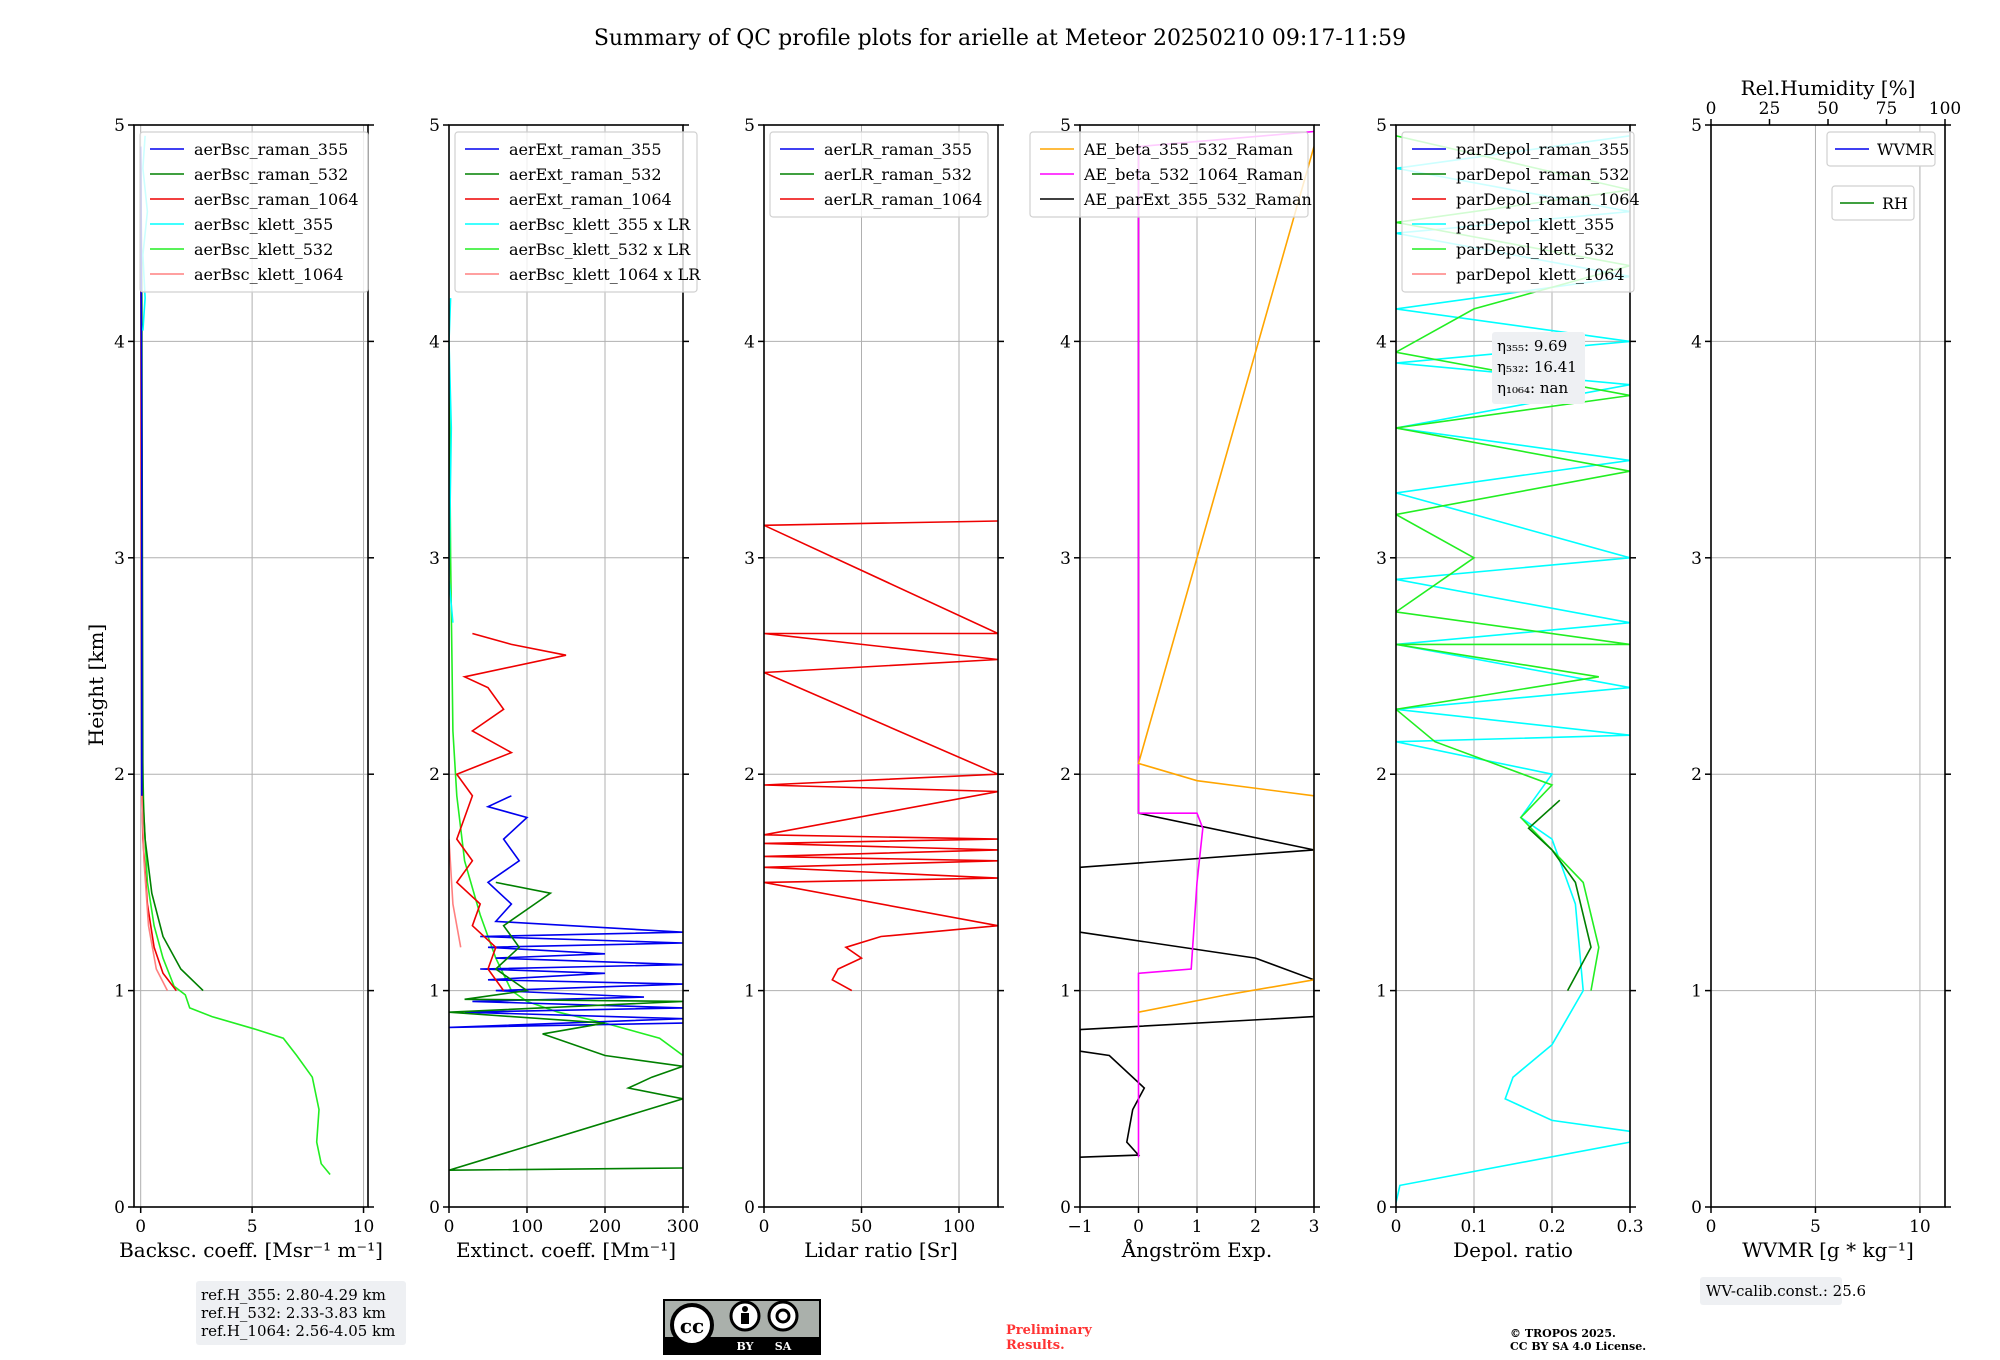 Image resolution: width=2000 pixels, height=1360 pixels. What do you see at coordinates (251, 1250) in the screenshot?
I see `x-axis-label: Backsc. coeff. [Msr⁻¹ m⁻¹]` at bounding box center [251, 1250].